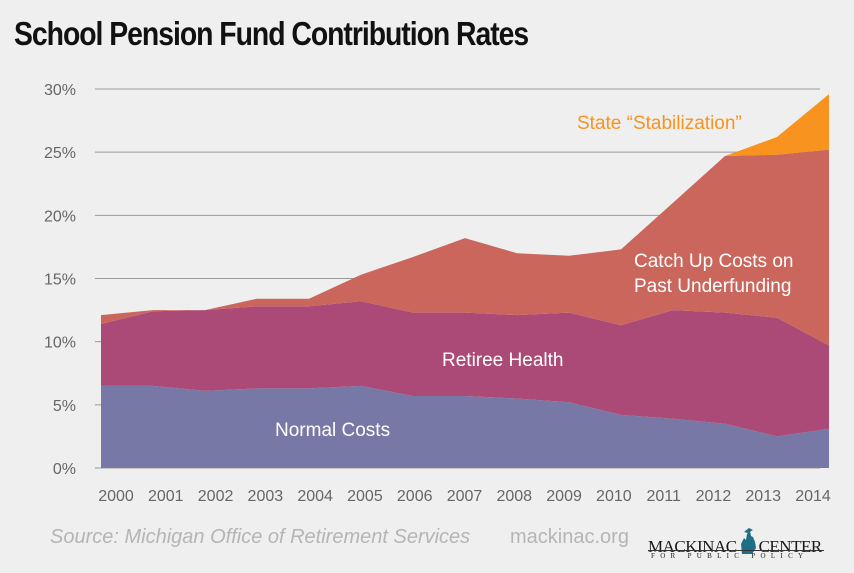 The width and height of the screenshot is (854, 573). I want to click on area-normal-costs, so click(465, 426).